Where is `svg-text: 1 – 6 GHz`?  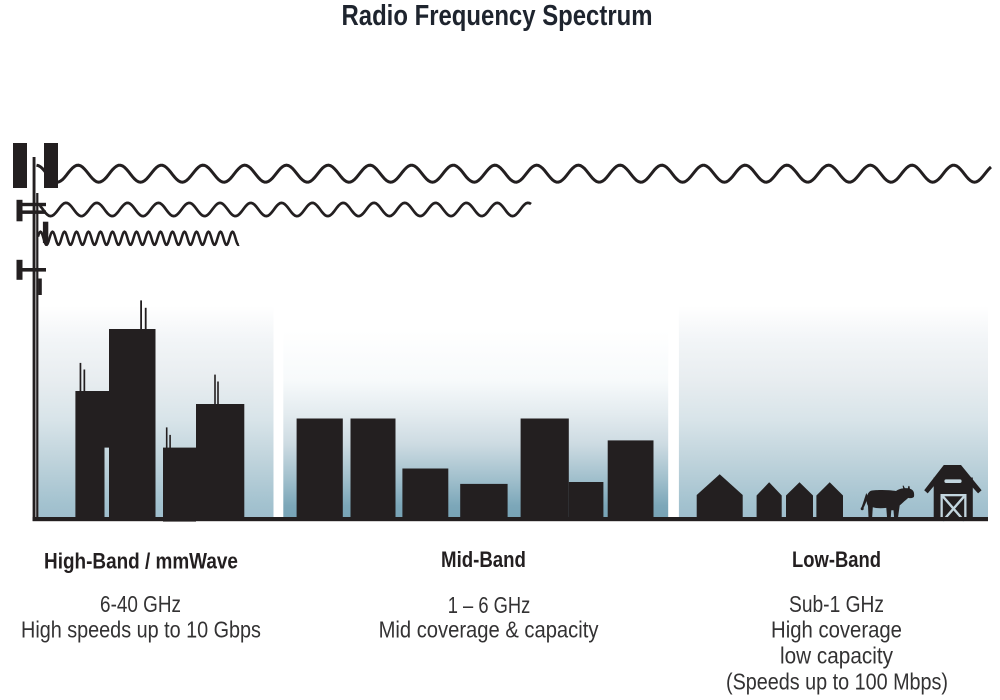 svg-text: 1 – 6 GHz is located at coordinates (489, 605).